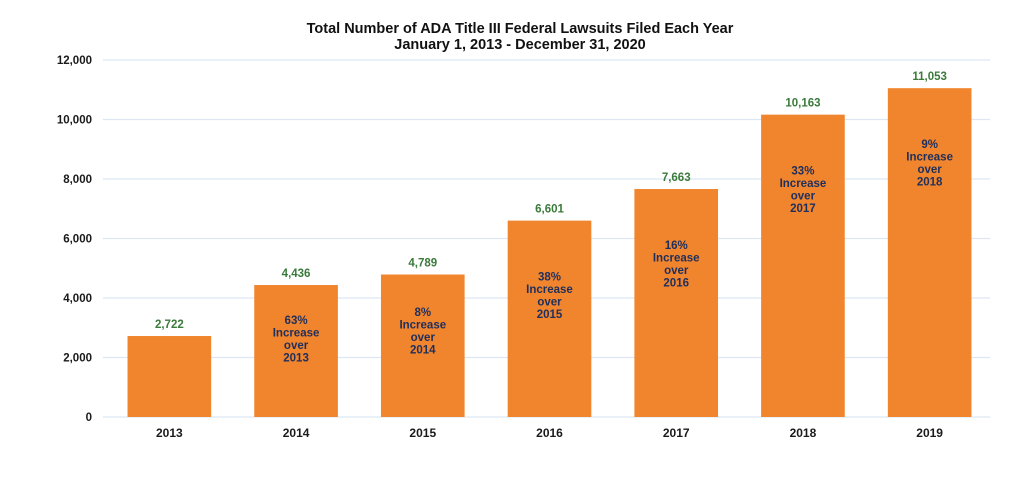 Image resolution: width=1023 pixels, height=482 pixels. I want to click on bar-2013, so click(169, 376).